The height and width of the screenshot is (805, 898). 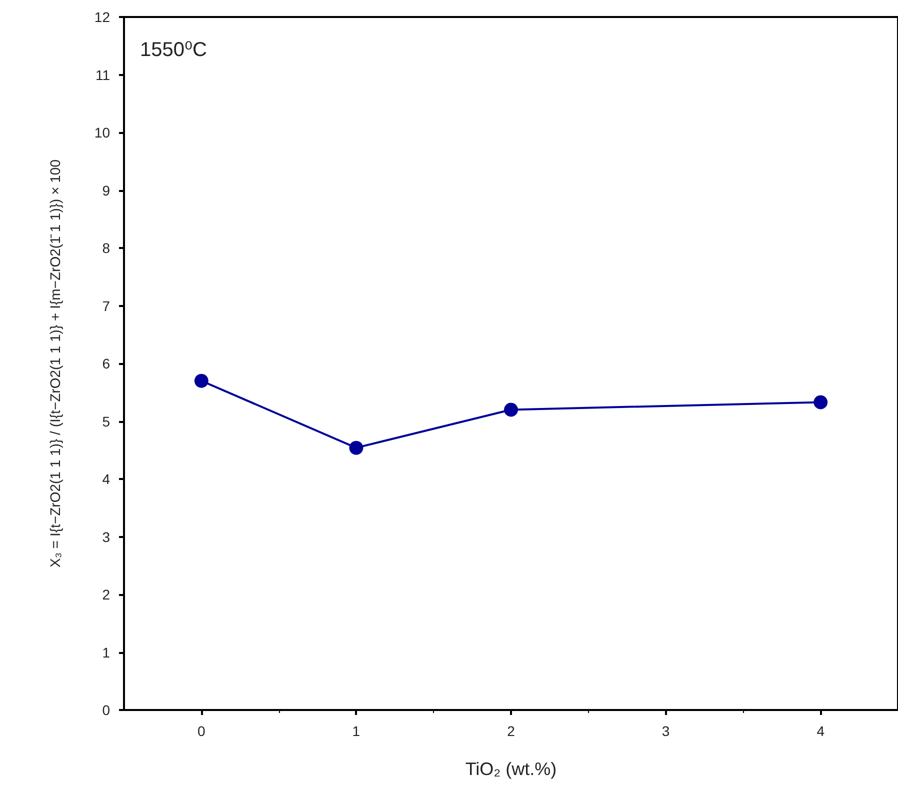 What do you see at coordinates (106, 479) in the screenshot?
I see `y-tick-label: 4` at bounding box center [106, 479].